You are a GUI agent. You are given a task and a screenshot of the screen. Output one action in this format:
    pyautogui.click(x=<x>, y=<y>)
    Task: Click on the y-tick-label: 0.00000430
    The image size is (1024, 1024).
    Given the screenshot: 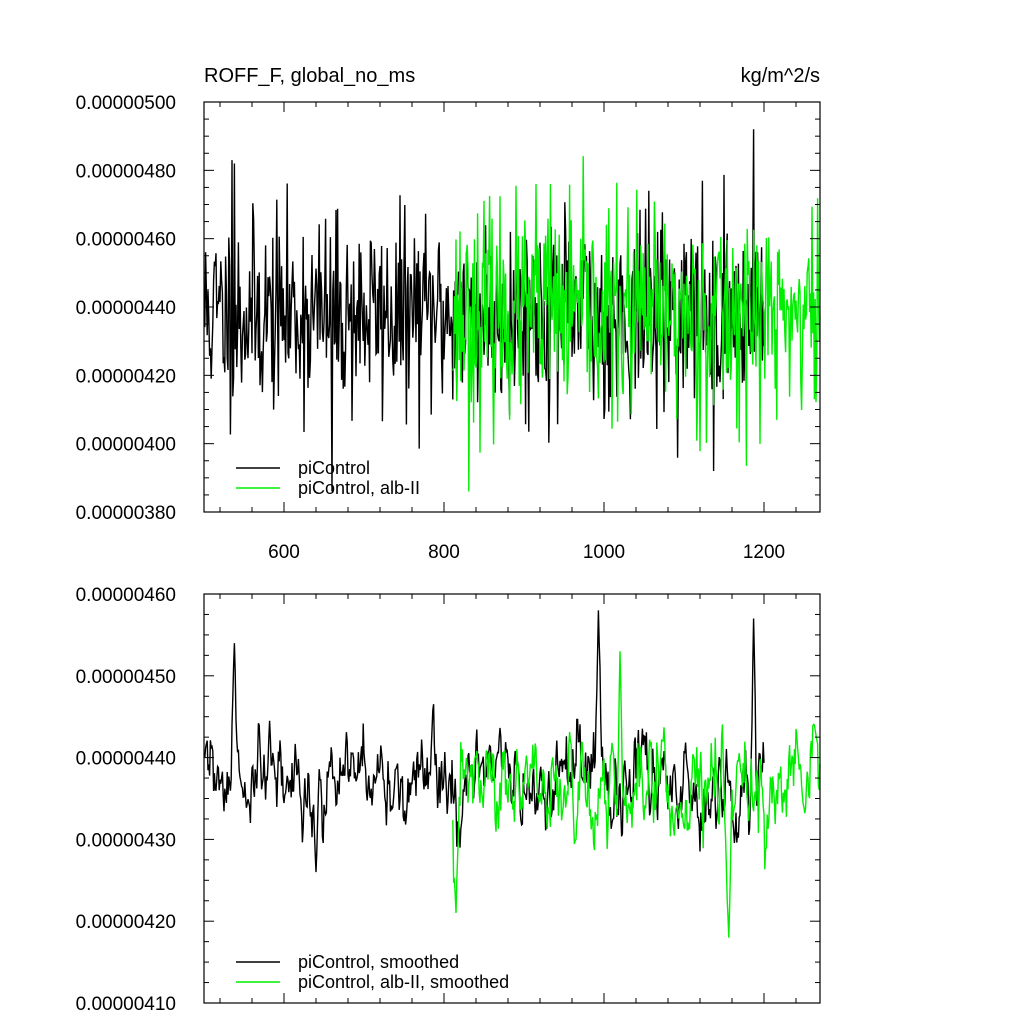 What is the action you would take?
    pyautogui.click(x=126, y=840)
    